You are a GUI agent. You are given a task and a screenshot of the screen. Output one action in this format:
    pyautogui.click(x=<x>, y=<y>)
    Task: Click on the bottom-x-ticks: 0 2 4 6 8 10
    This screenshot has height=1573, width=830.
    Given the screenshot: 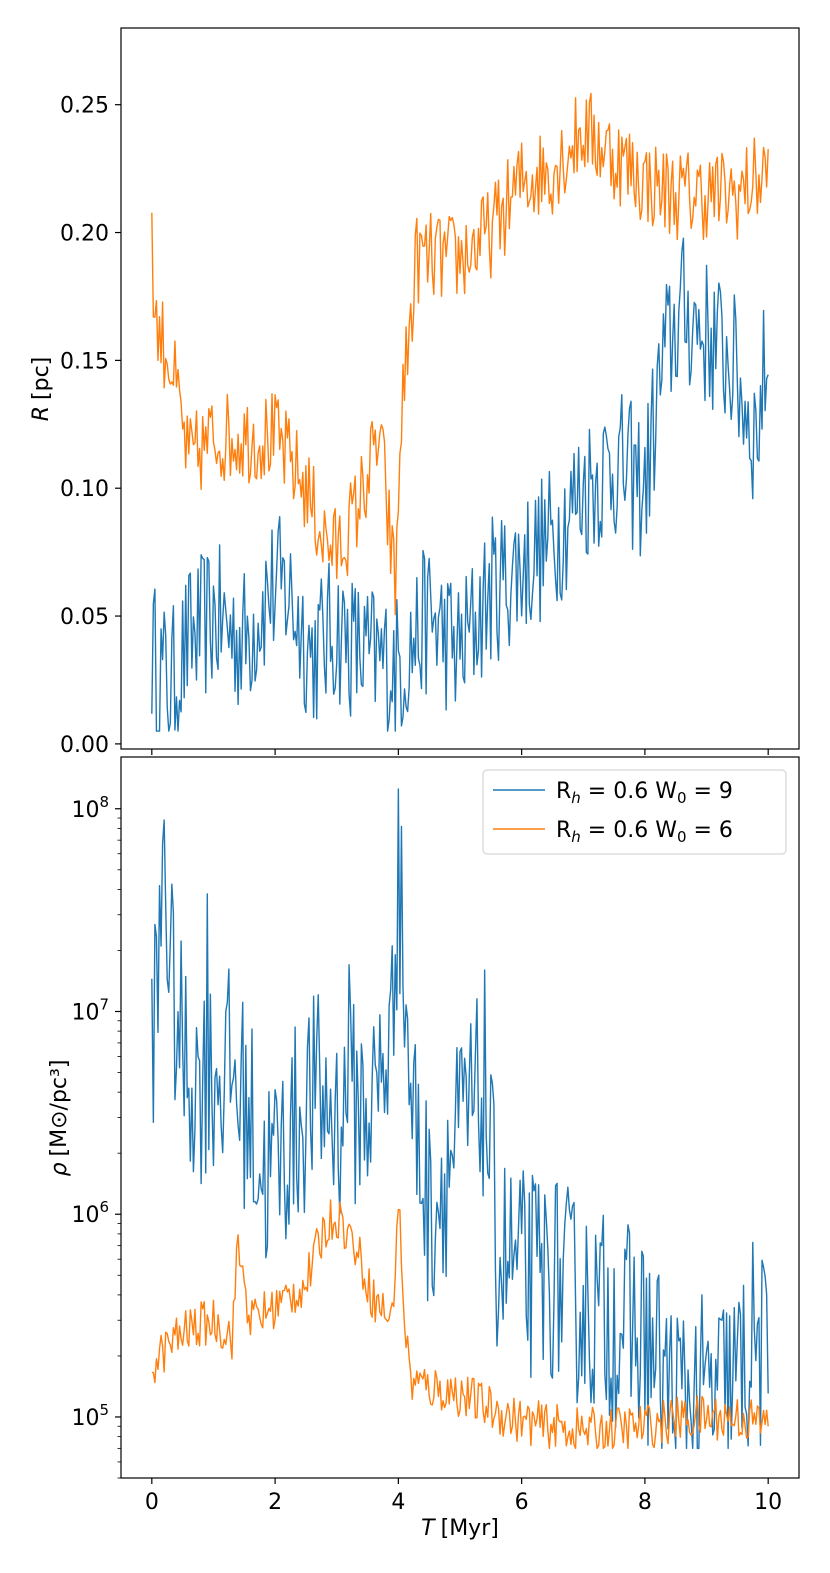 What is the action you would take?
    pyautogui.click(x=463, y=1496)
    